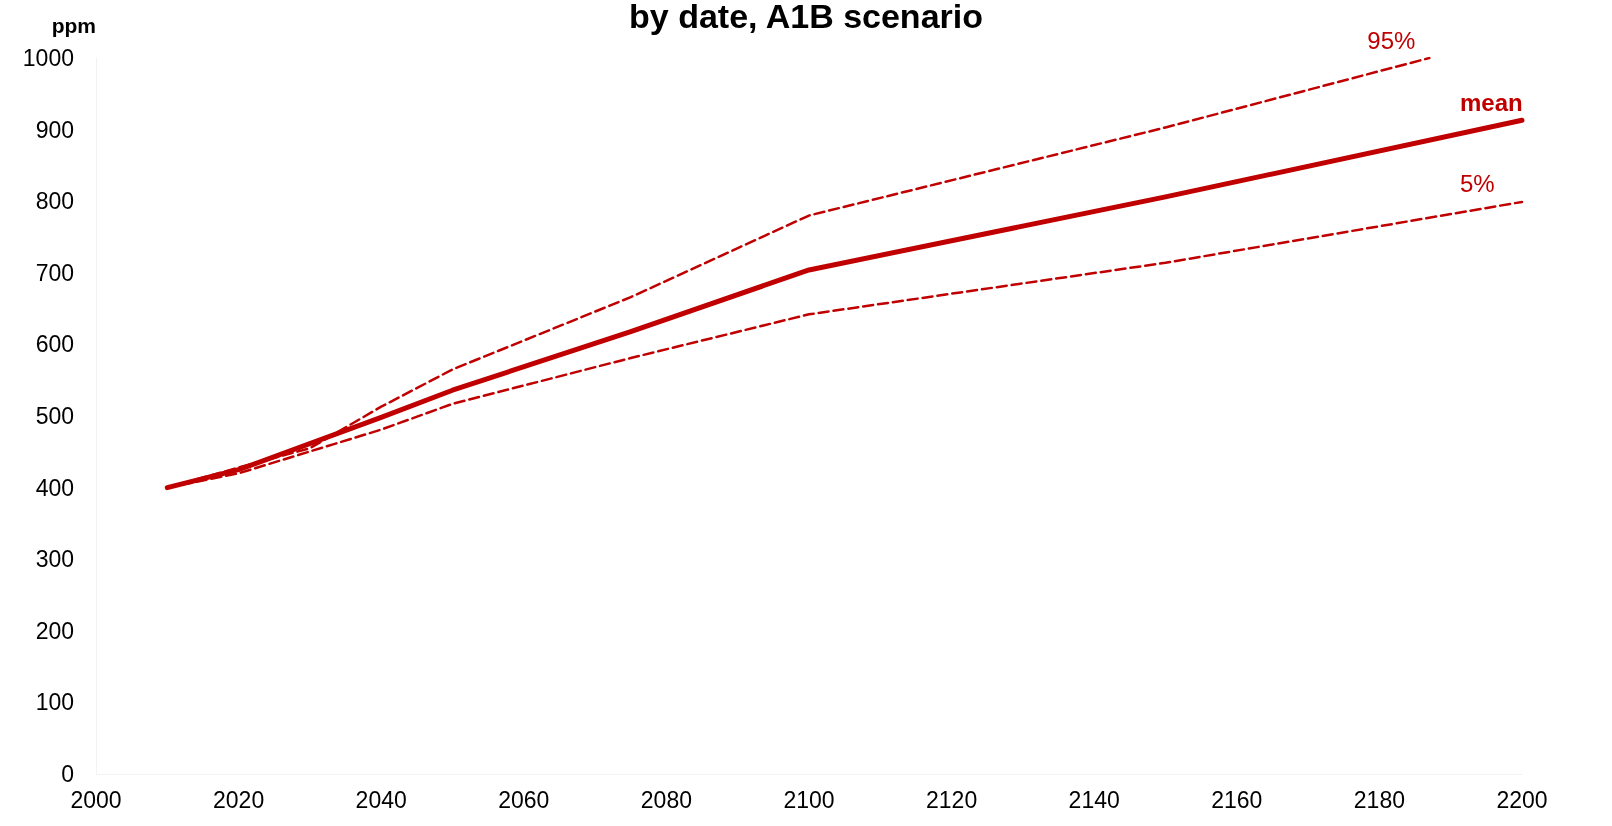  What do you see at coordinates (54, 344) in the screenshot?
I see `y-tick-label: 600` at bounding box center [54, 344].